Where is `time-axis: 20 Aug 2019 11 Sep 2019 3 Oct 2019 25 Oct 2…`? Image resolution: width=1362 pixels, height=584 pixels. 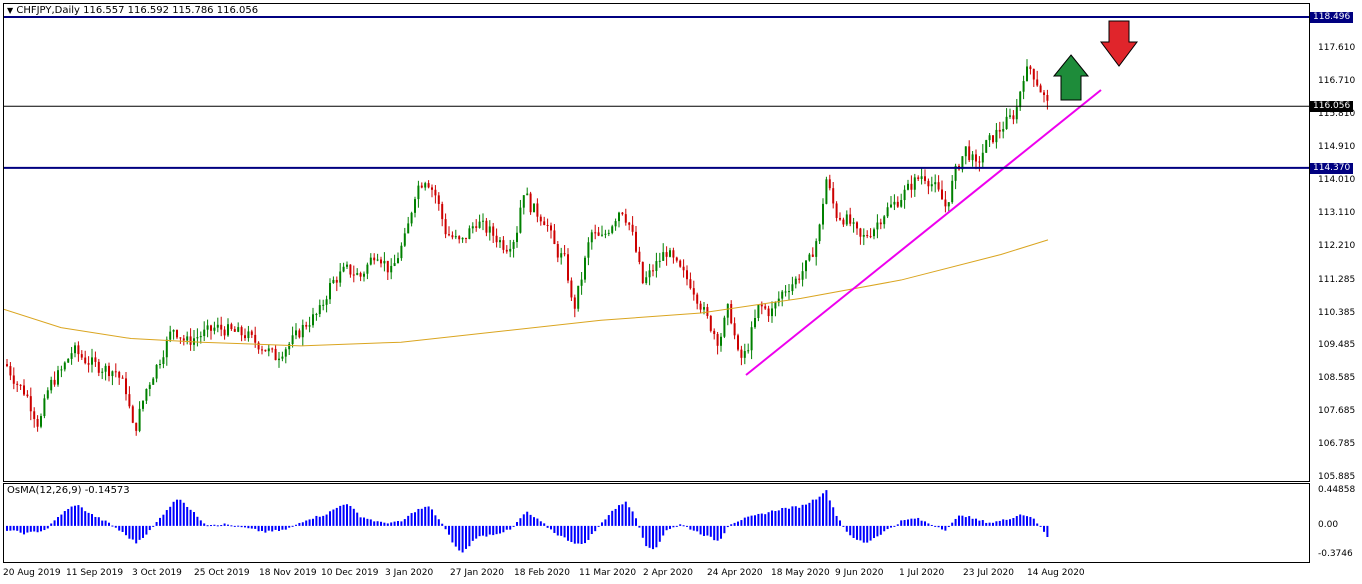
time-axis: 20 Aug 2019 11 Sep 2019 3 Oct 2019 25 Oct 2… is located at coordinates (655, 573).